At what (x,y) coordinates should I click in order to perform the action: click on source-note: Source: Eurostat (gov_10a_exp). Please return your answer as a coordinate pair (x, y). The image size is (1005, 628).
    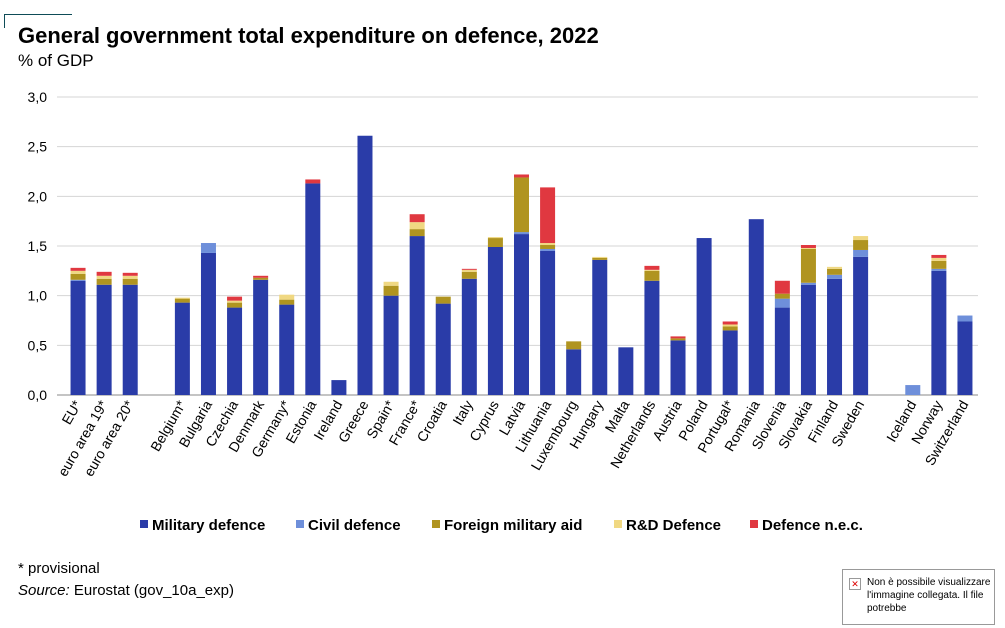
    Looking at the image, I should click on (126, 590).